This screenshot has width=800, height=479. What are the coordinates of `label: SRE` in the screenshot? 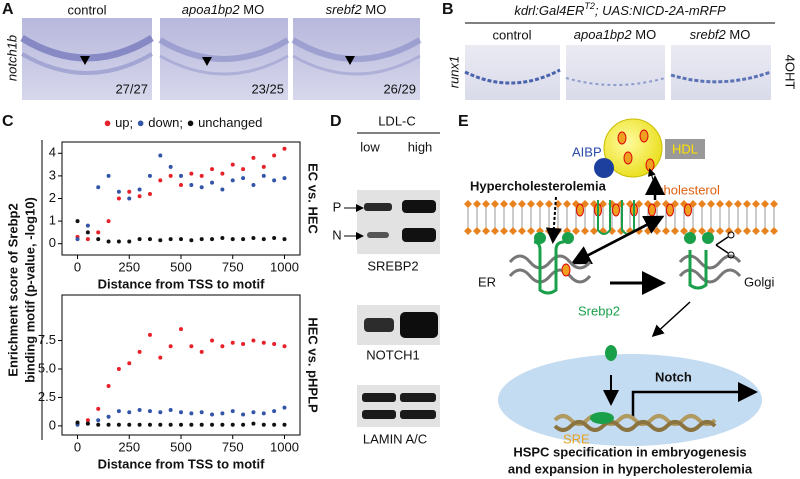 It's located at (576, 438).